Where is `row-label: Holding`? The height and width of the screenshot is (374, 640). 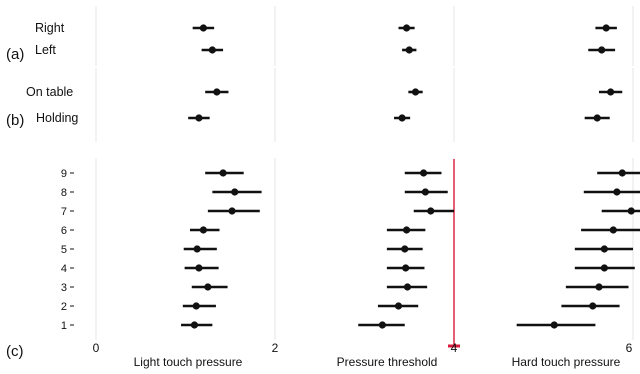
row-label: Holding is located at coordinates (57, 118).